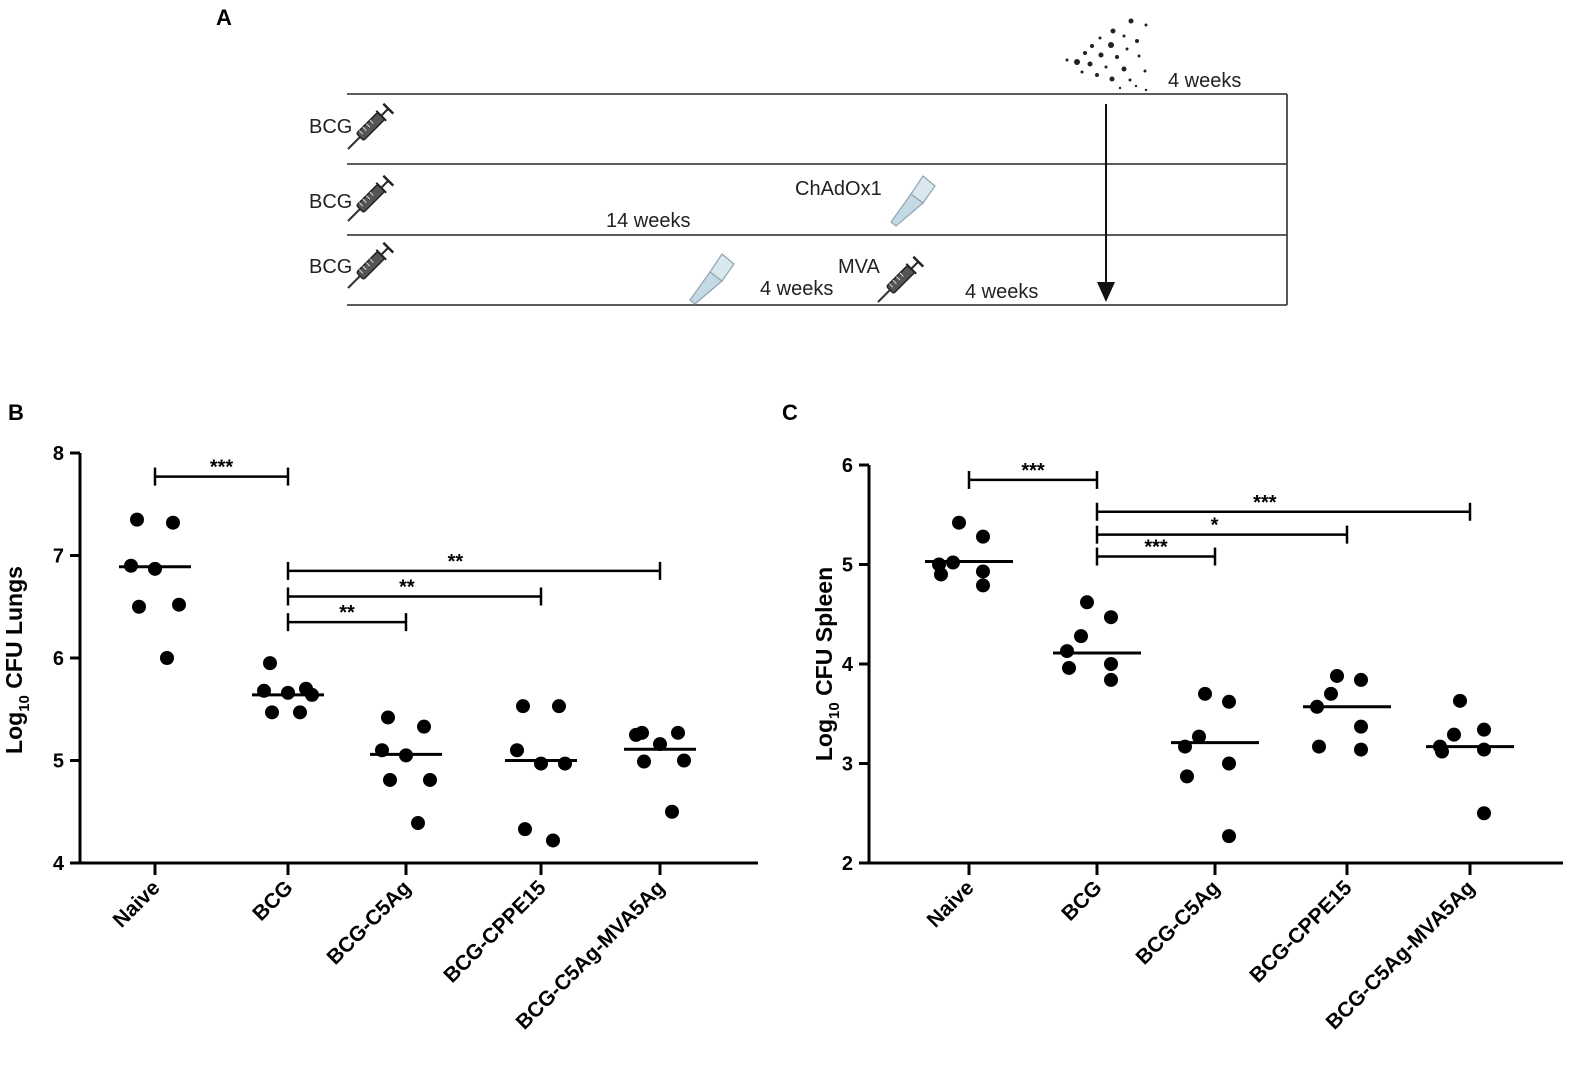 The width and height of the screenshot is (1569, 1081). I want to click on panel-c-letter: C, so click(790, 412).